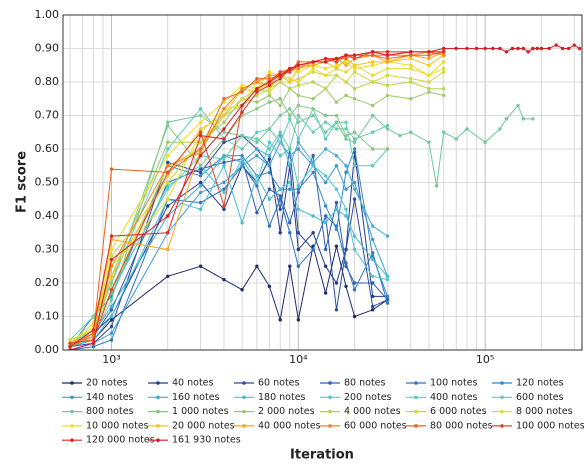  I want to click on legend-label: 10 000 notes, so click(117, 425).